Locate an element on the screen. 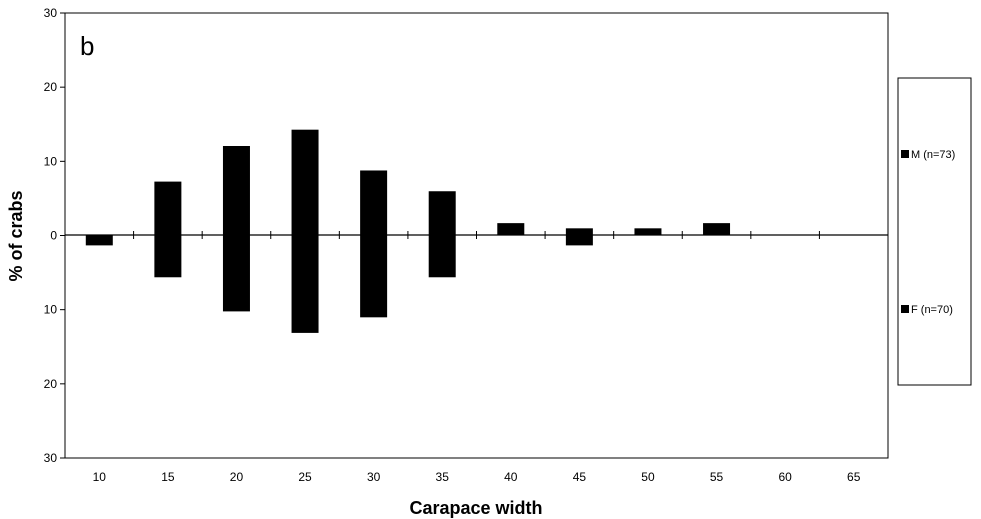 The height and width of the screenshot is (519, 981). y-axis-title: % of crabs is located at coordinates (16, 235).